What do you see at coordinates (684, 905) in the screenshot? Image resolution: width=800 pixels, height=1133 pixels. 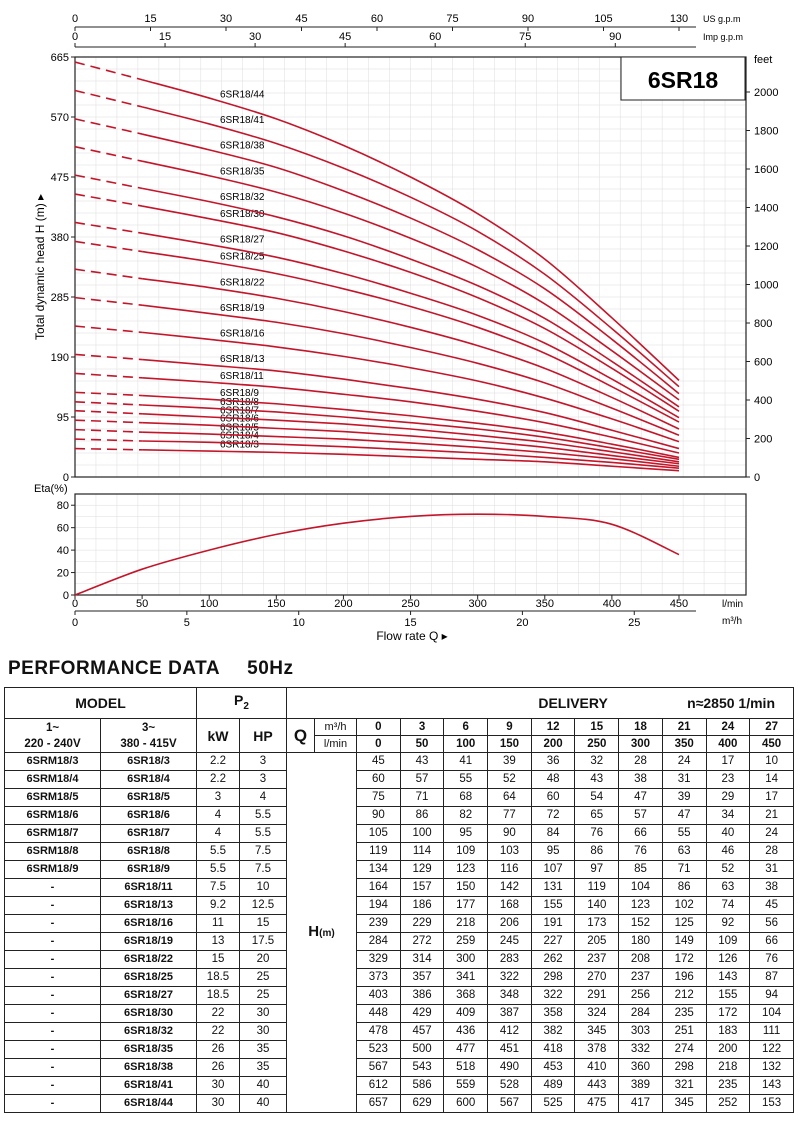 I see `head-value: 102` at bounding box center [684, 905].